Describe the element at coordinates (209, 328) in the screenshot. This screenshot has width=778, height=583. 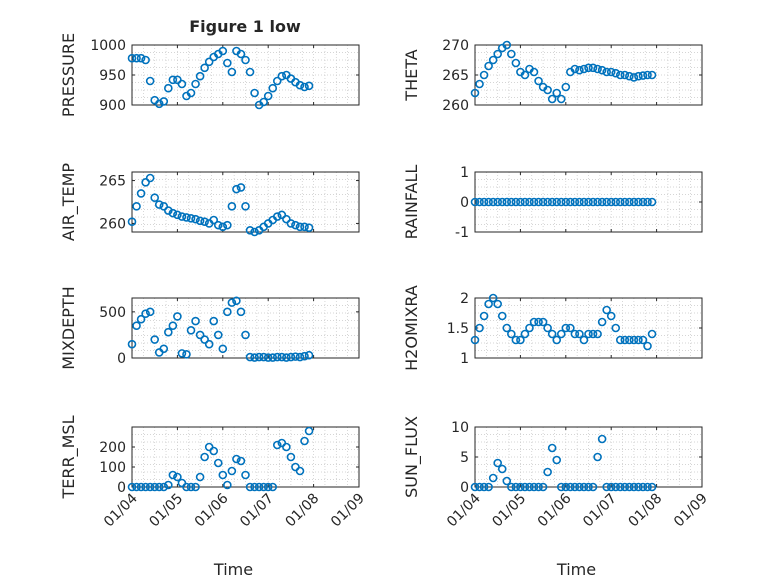
I see `axes-mixdepth: 0 500 MIXDEPTH` at that location.